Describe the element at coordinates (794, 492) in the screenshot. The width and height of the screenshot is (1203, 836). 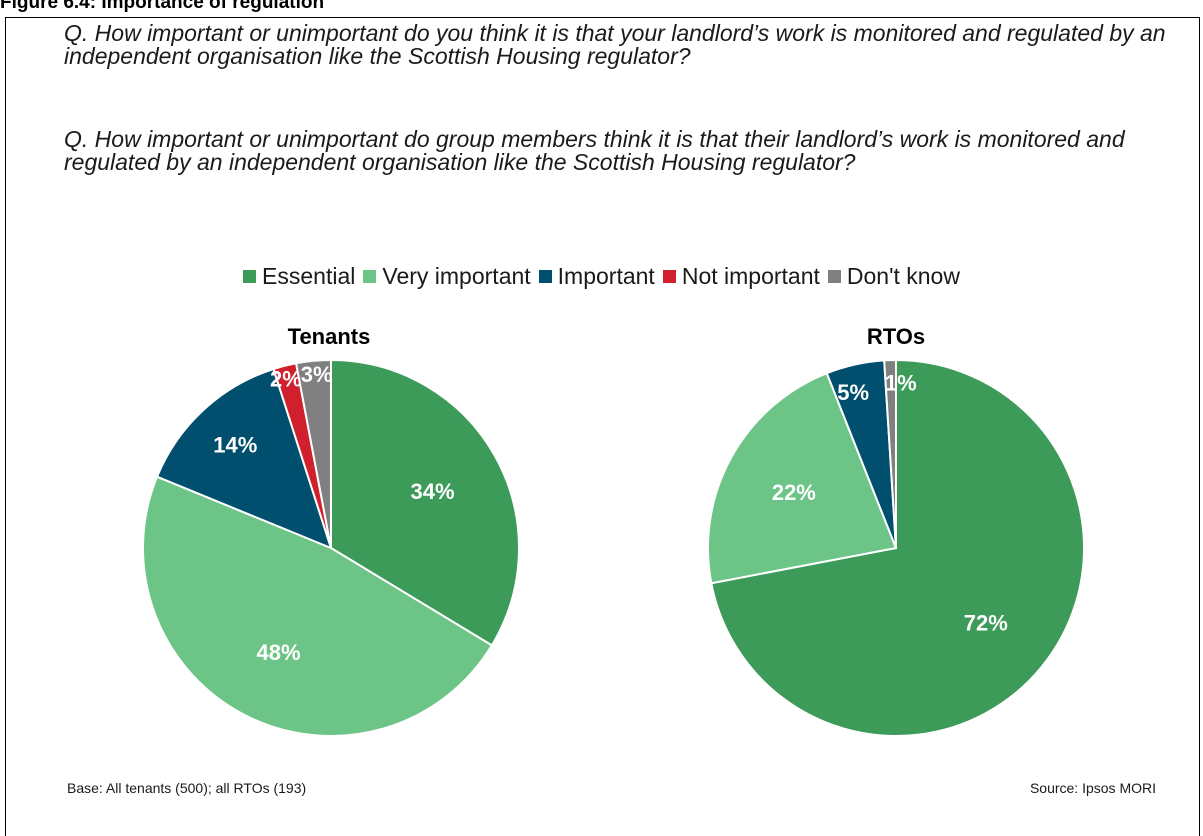
I see `pie-label-rtos-very-important: 22%` at that location.